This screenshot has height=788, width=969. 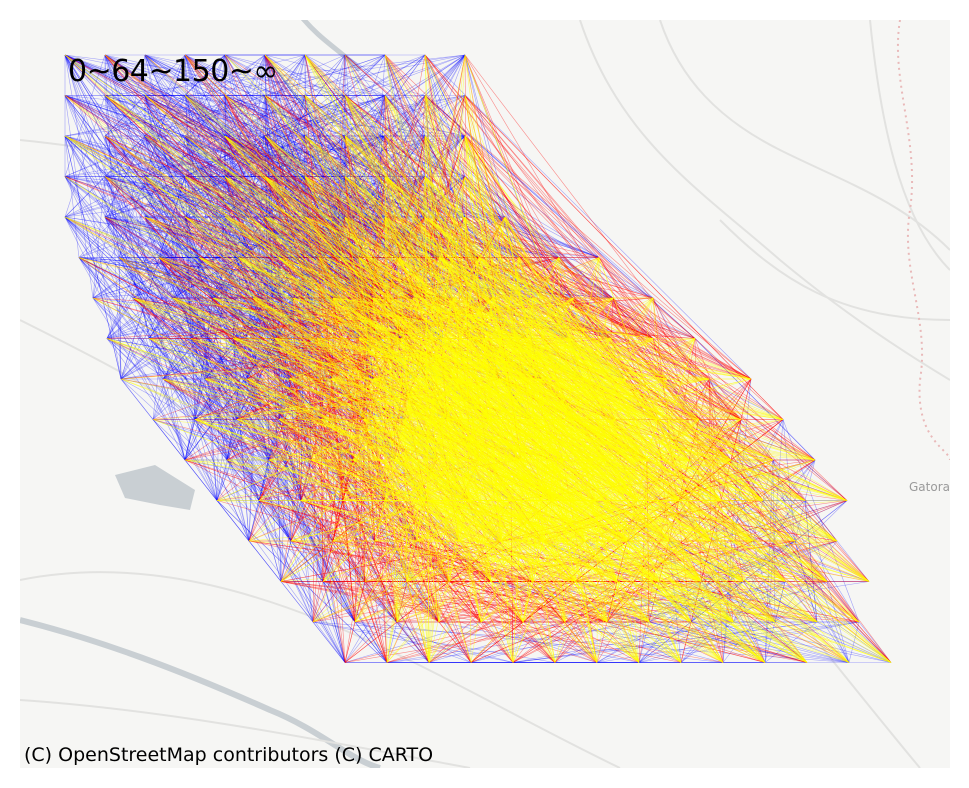 What do you see at coordinates (200, 692) in the screenshot?
I see `river` at bounding box center [200, 692].